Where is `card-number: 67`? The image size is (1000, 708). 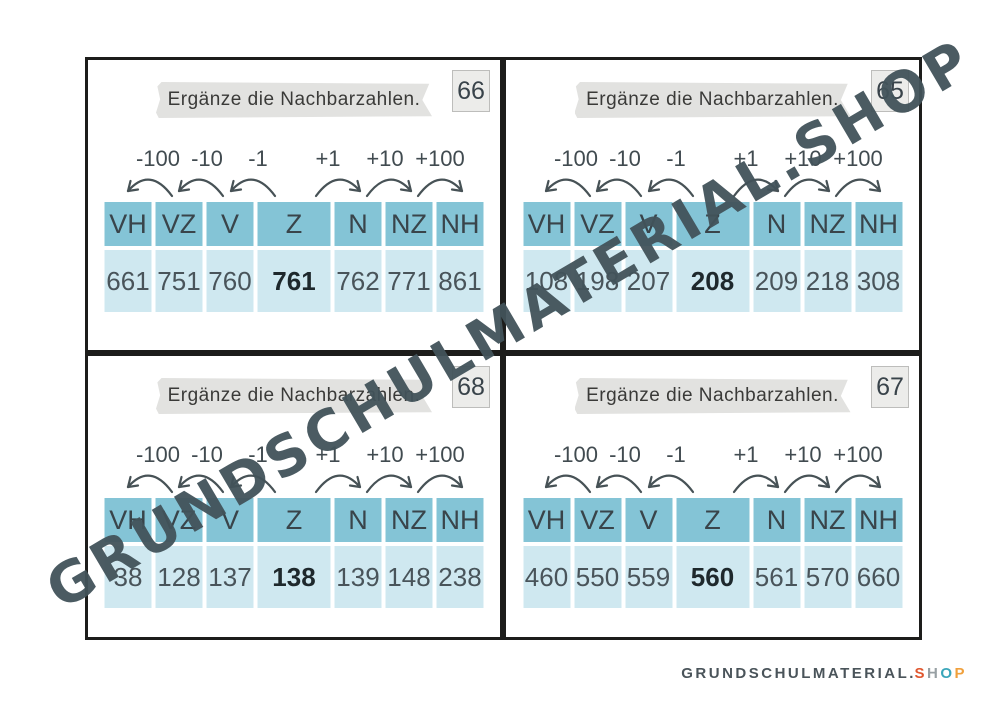
card-number: 67 is located at coordinates (890, 386).